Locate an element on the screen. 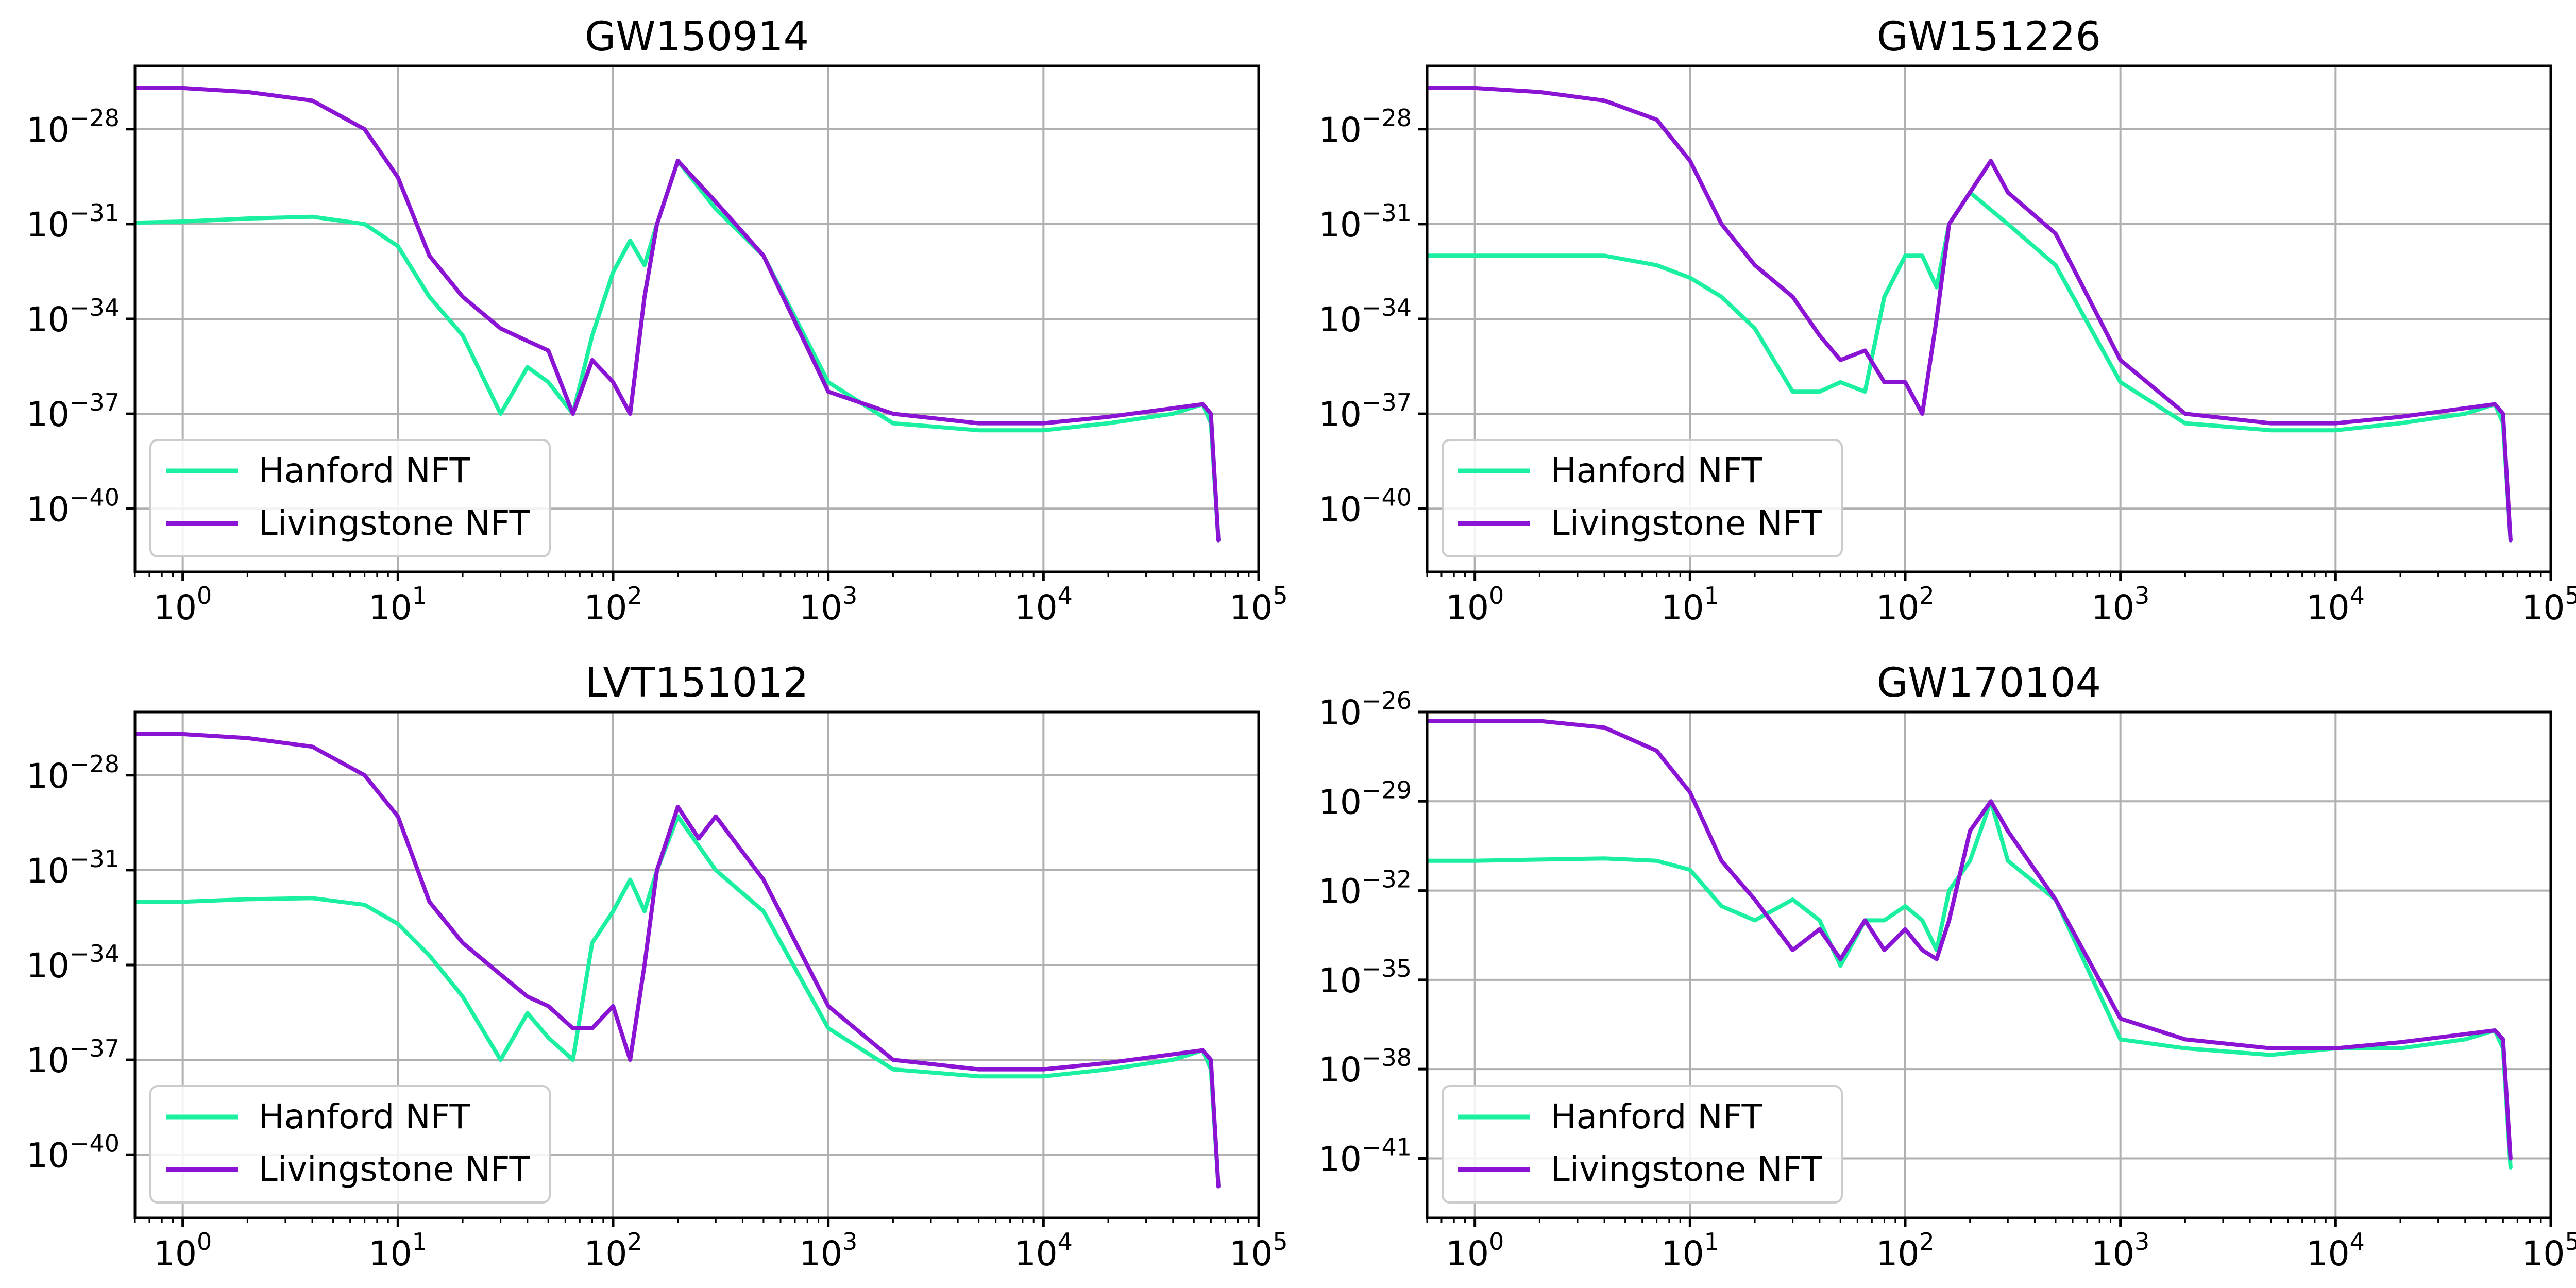  y-tick-label: 10−35 is located at coordinates (1365, 978).